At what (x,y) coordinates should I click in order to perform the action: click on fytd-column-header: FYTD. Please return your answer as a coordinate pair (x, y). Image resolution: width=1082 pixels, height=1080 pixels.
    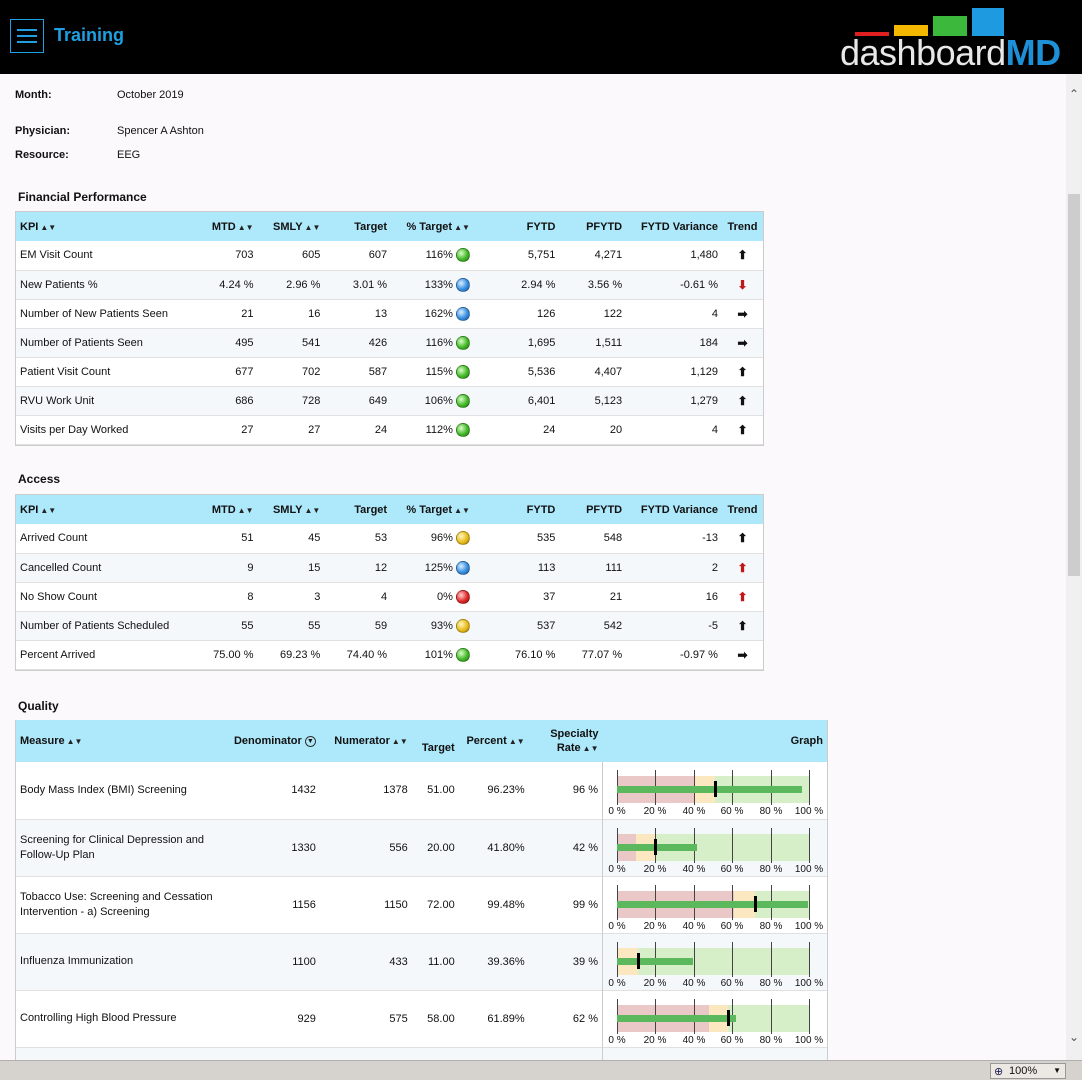
    Looking at the image, I should click on (516, 509).